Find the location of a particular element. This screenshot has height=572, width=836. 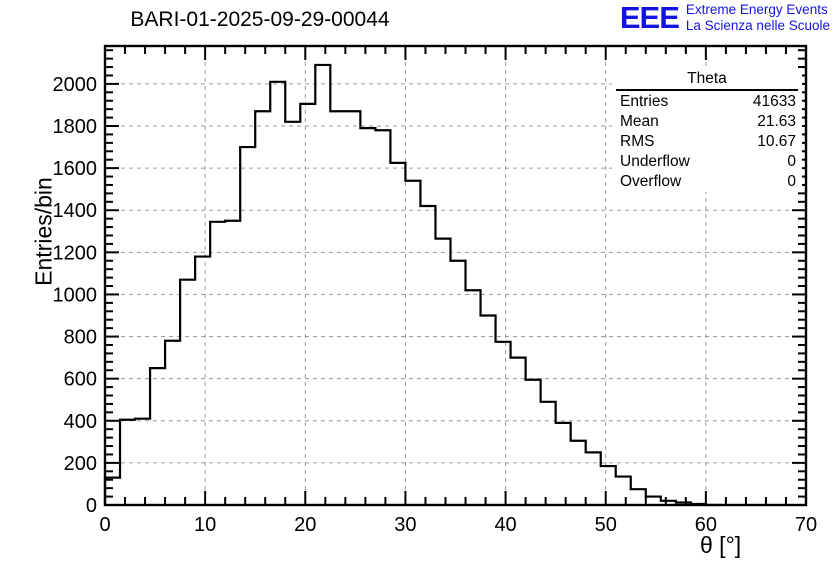

stat-row: Mean 21.63 is located at coordinates (707, 122).